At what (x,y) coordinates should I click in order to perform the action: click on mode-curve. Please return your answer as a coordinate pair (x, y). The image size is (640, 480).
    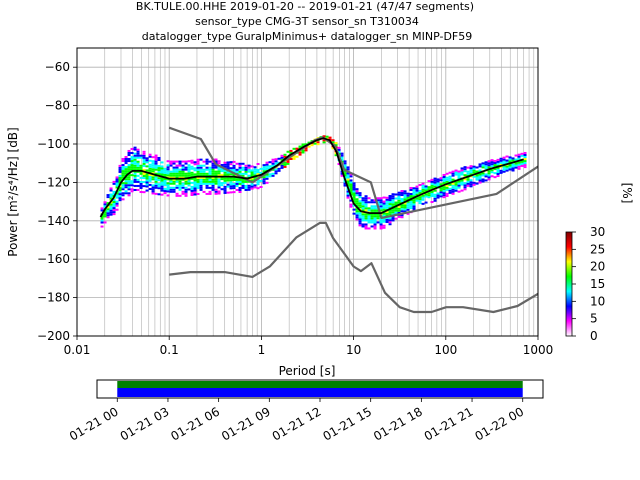
    Looking at the image, I should click on (311, 177).